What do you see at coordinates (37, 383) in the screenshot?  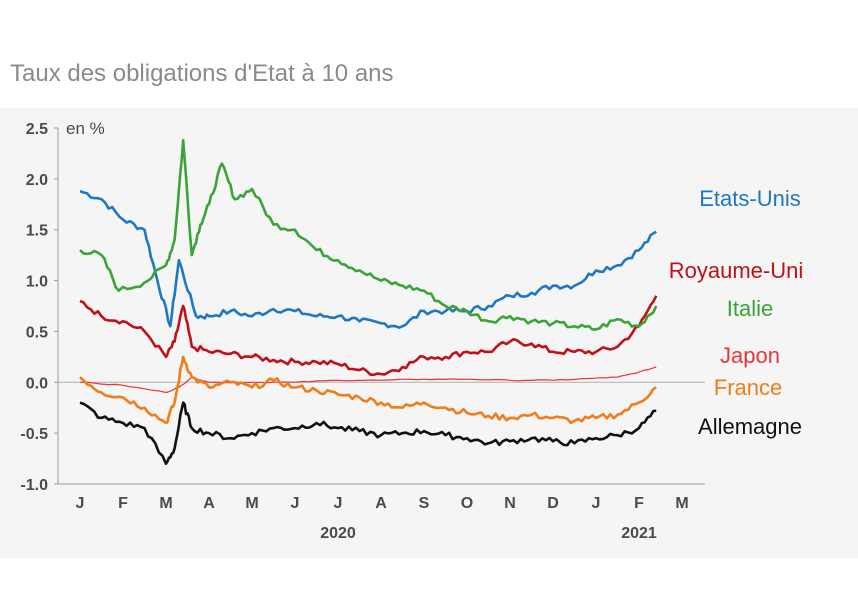 I see `y-tick-label: 0.0` at bounding box center [37, 383].